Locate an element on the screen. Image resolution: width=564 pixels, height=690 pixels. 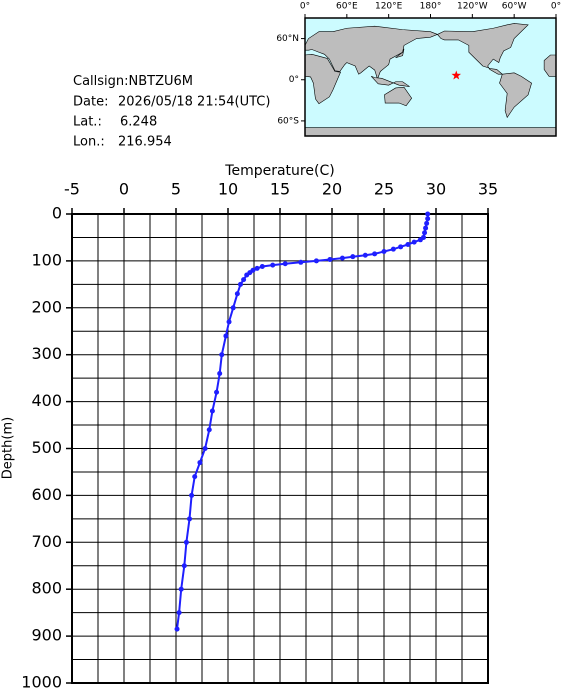
y-tick-label: 200 is located at coordinates (46, 306).